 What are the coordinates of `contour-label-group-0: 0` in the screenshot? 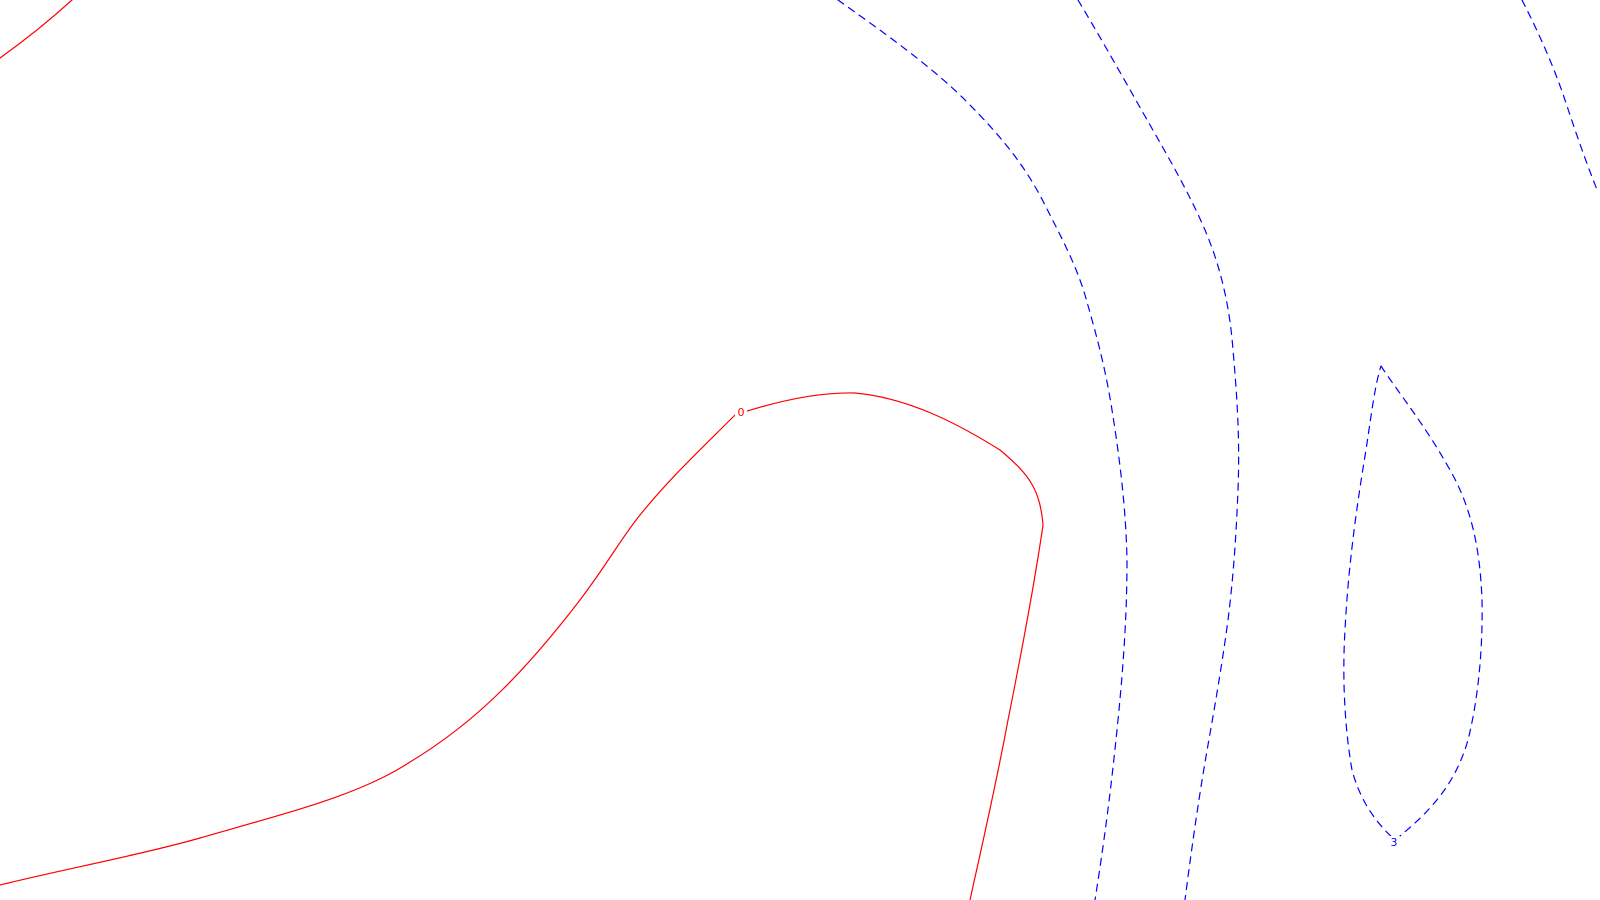 It's located at (741, 412).